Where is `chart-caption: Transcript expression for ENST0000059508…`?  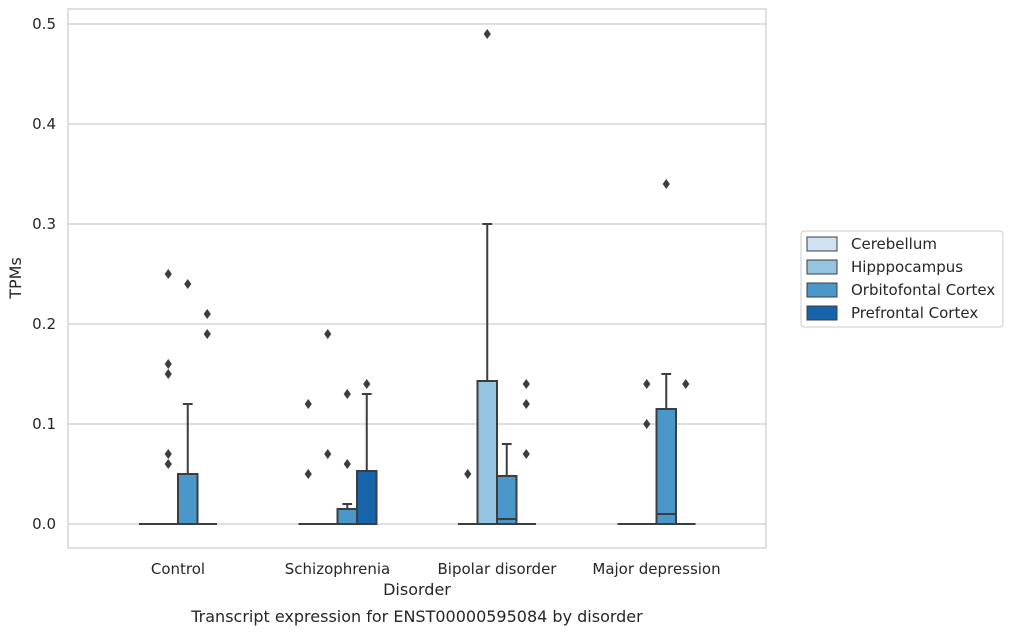 chart-caption: Transcript expression for ENST0000059508… is located at coordinates (416, 616).